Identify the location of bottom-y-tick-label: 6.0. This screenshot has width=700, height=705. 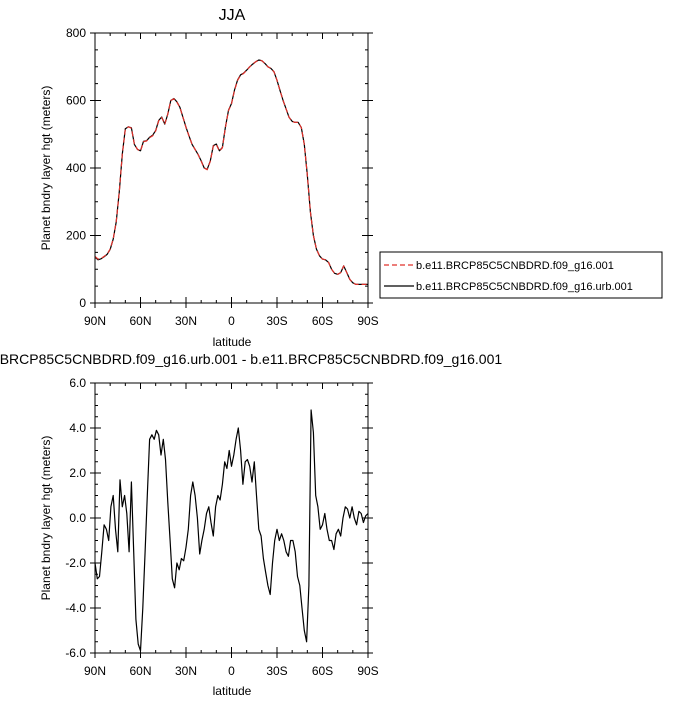
(77, 383).